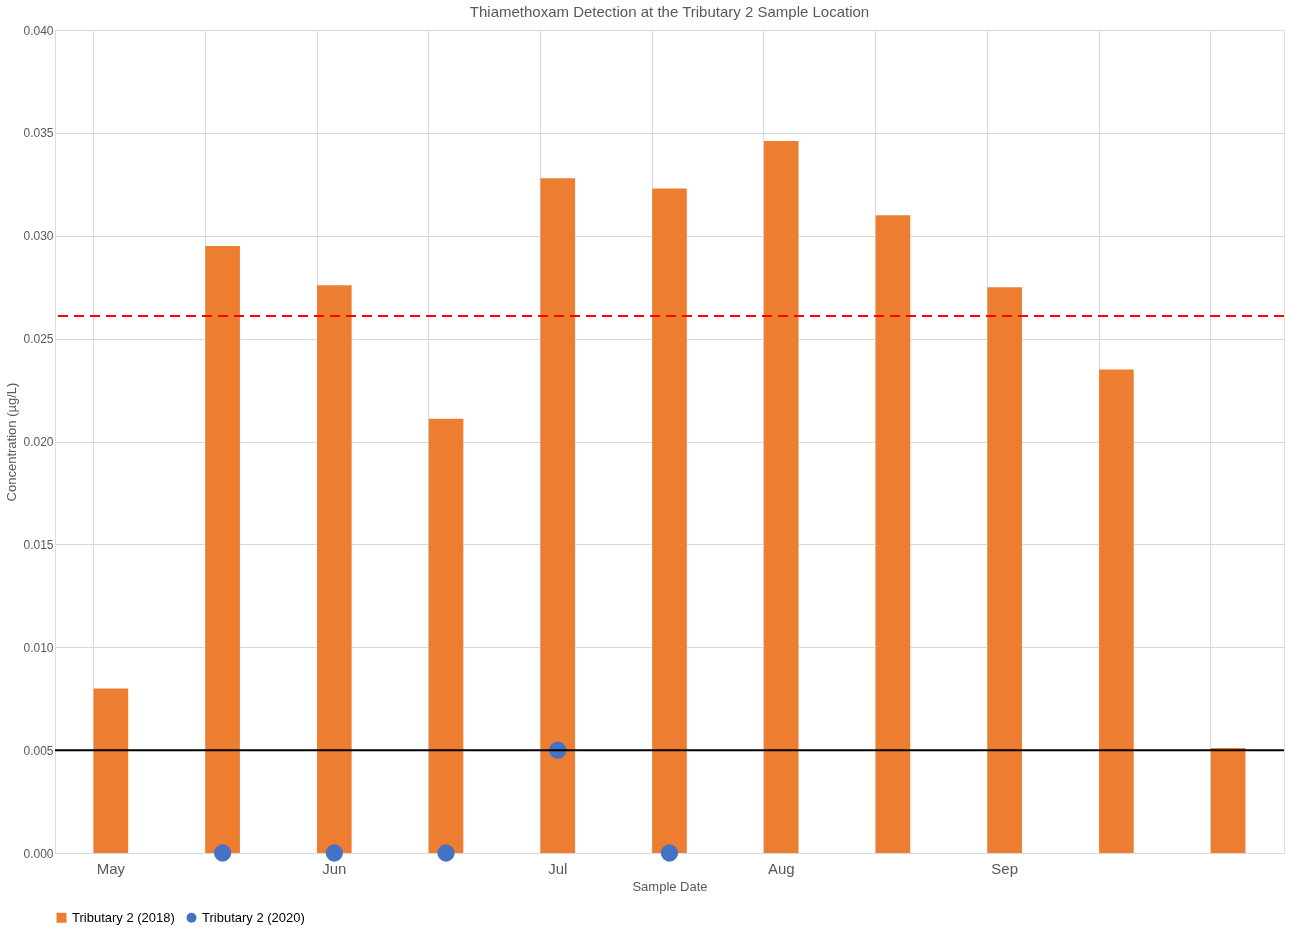 The image size is (1302, 943). Describe the element at coordinates (38, 442) in the screenshot. I see `y-tick-label: 0.020` at that location.